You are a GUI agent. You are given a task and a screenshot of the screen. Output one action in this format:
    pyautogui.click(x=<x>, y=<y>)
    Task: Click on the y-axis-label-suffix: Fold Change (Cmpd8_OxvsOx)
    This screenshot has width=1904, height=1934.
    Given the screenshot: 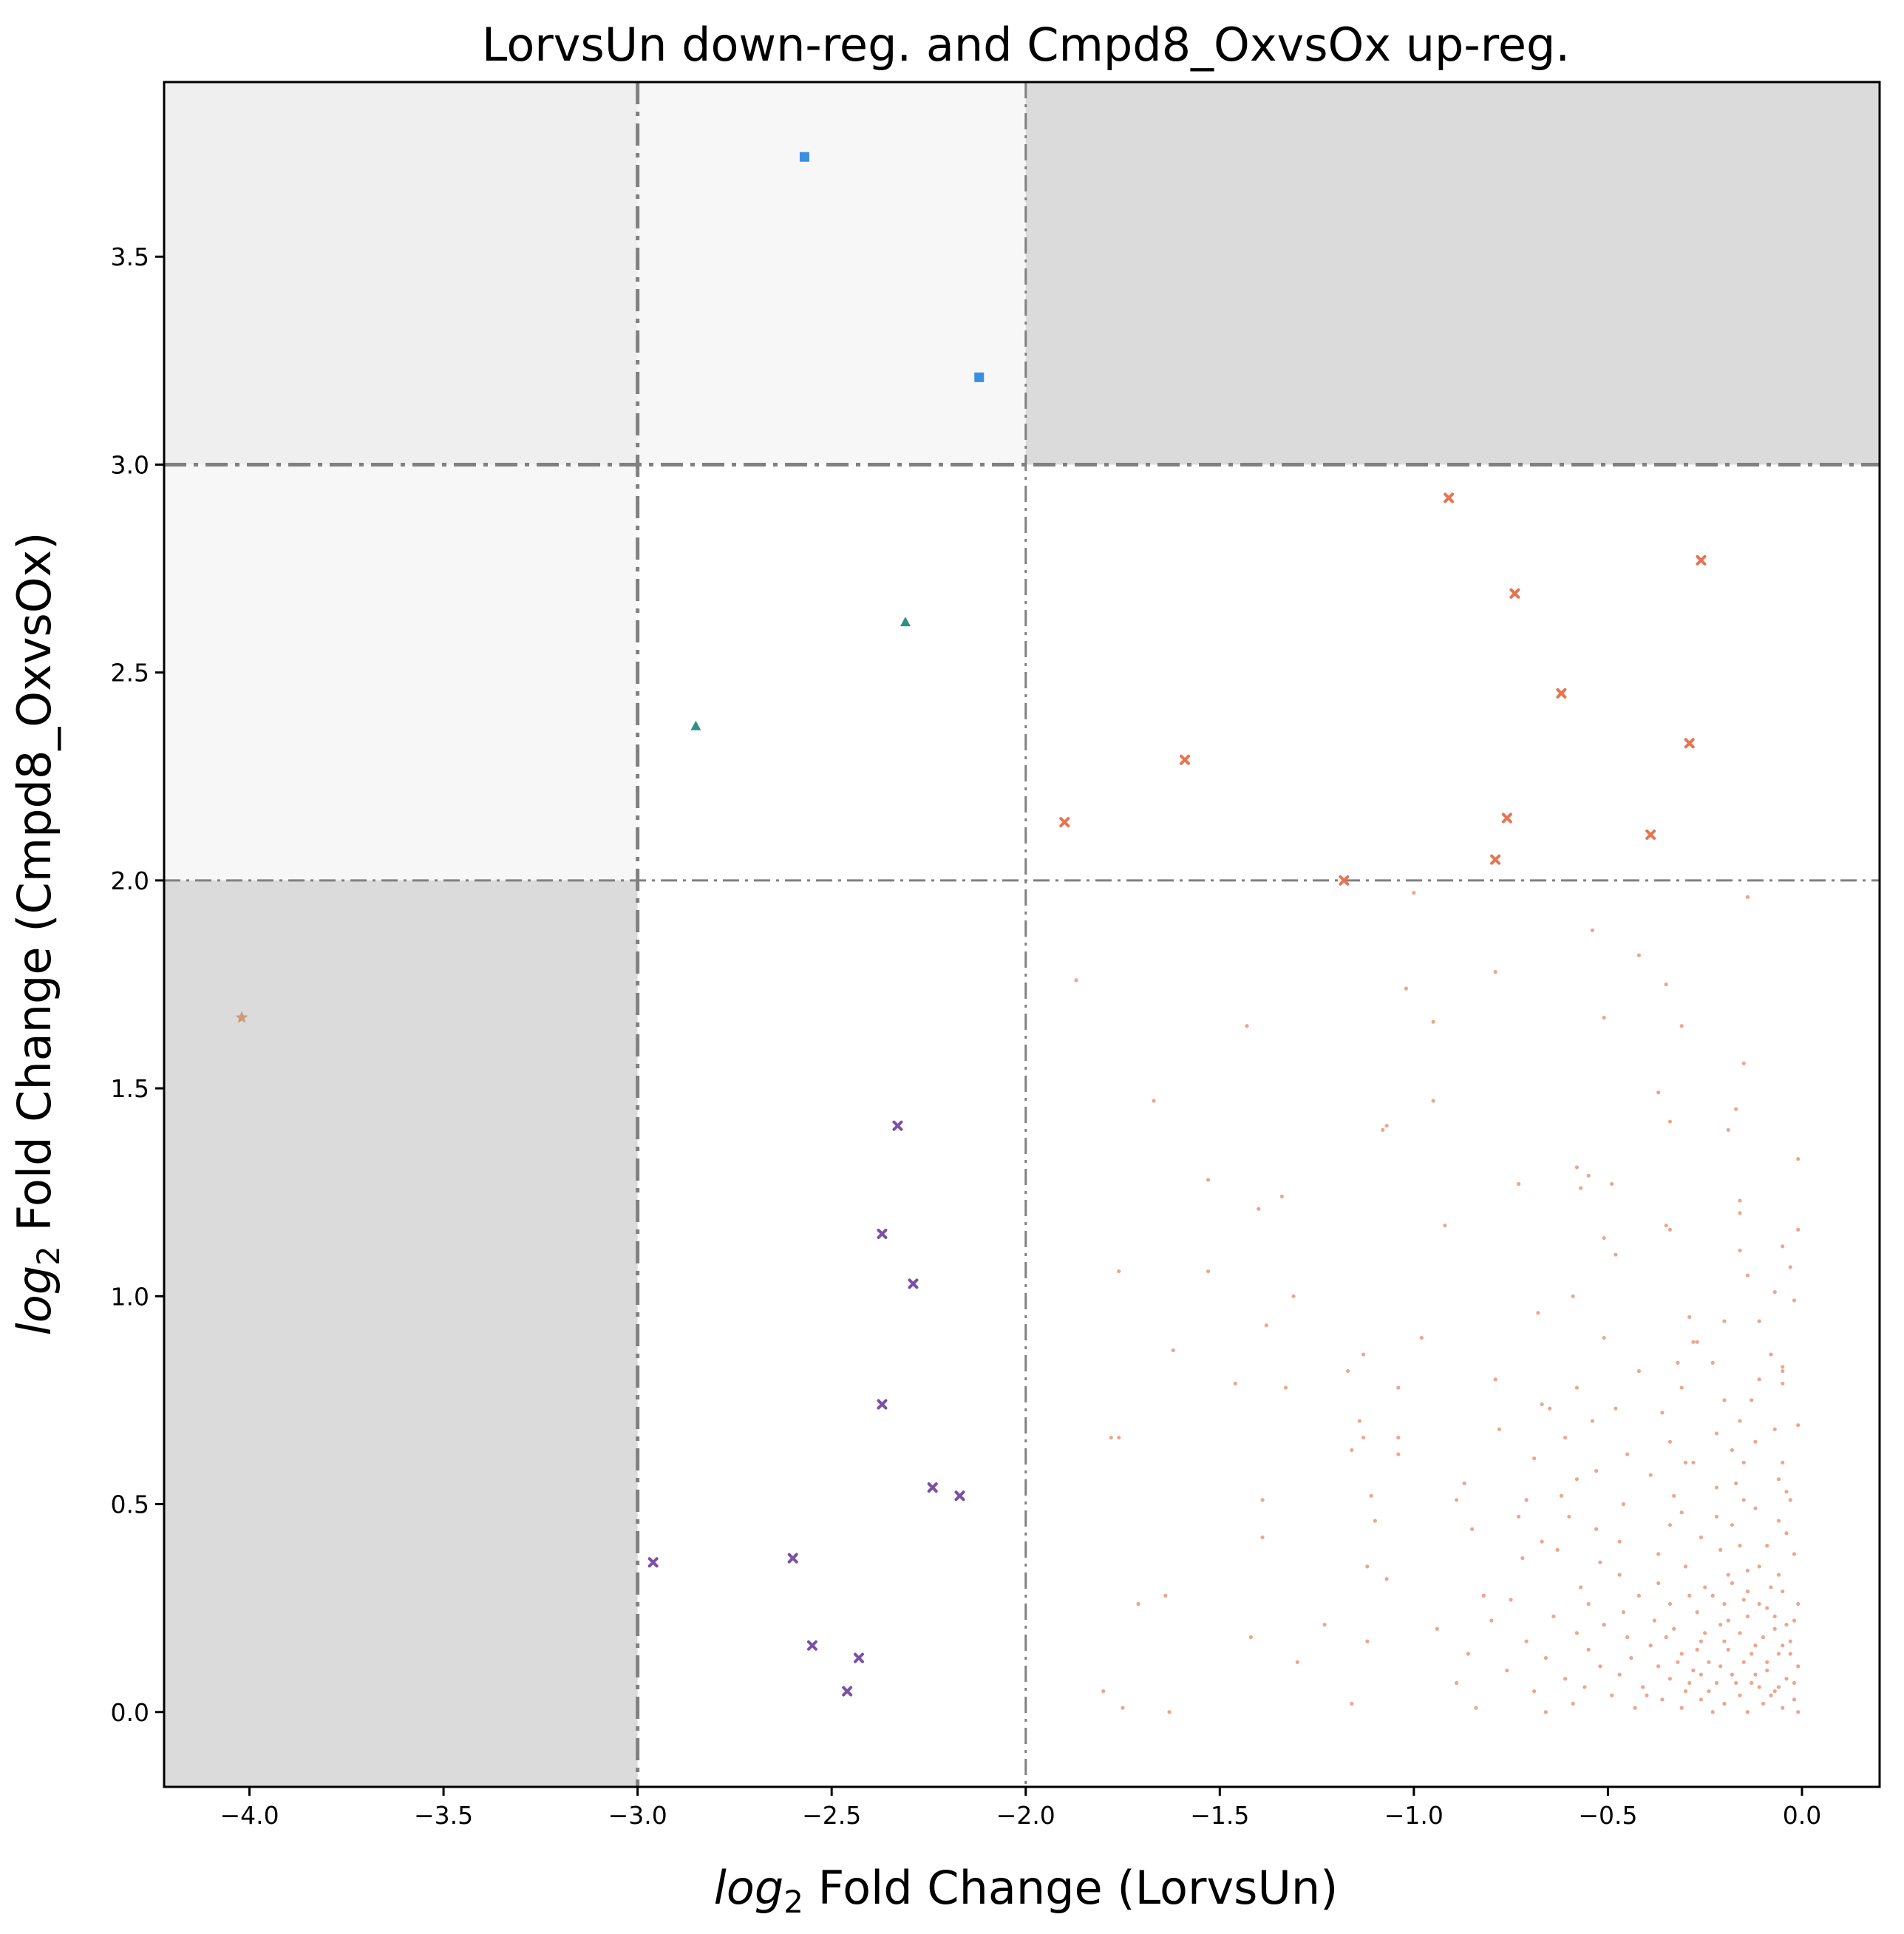 What is the action you would take?
    pyautogui.click(x=34, y=889)
    